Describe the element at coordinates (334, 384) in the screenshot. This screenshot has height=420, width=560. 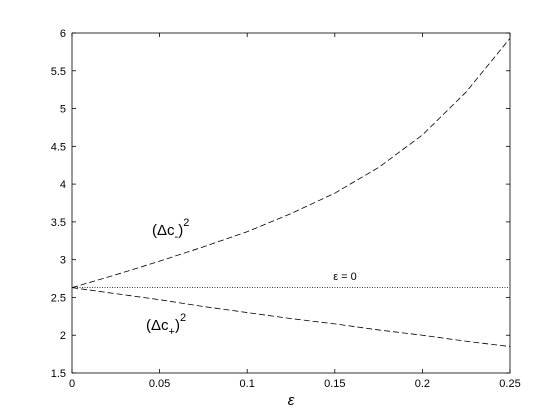
I see `x-tick-label: 0.15` at that location.